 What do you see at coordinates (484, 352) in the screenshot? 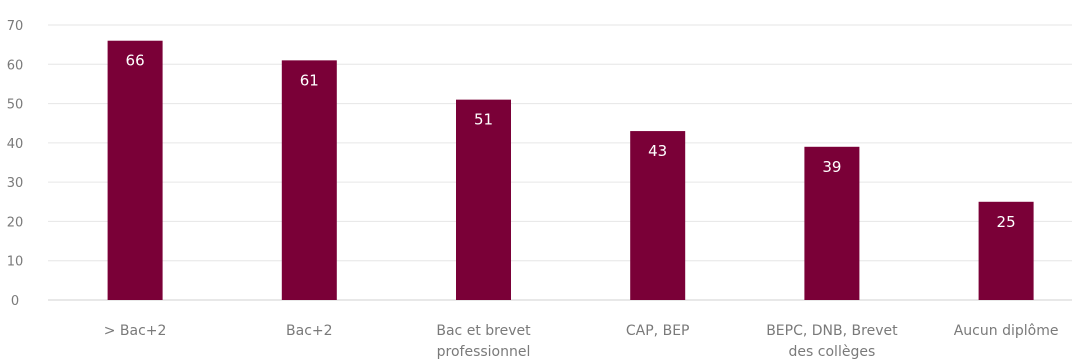
I see `category-label: professionnel` at bounding box center [484, 352].